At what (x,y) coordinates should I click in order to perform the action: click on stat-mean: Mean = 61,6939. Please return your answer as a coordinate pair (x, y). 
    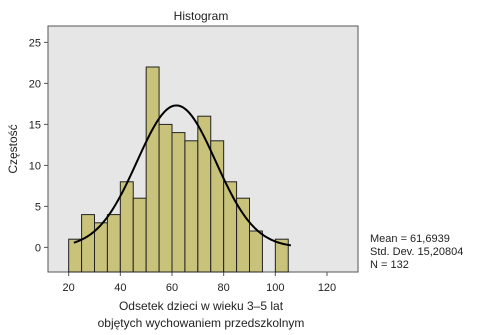
    Looking at the image, I should click on (410, 239).